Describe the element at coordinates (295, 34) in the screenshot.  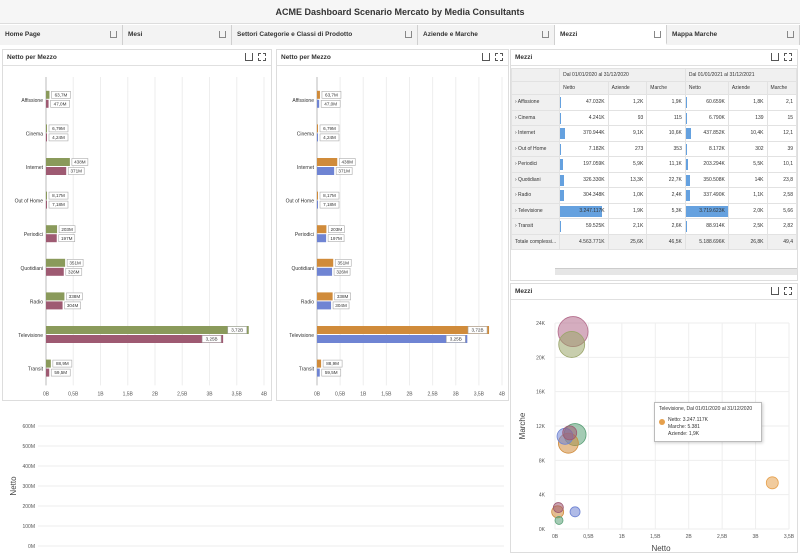
I see `tab-label: Settori Categorie e Classi di Prodotto` at that location.